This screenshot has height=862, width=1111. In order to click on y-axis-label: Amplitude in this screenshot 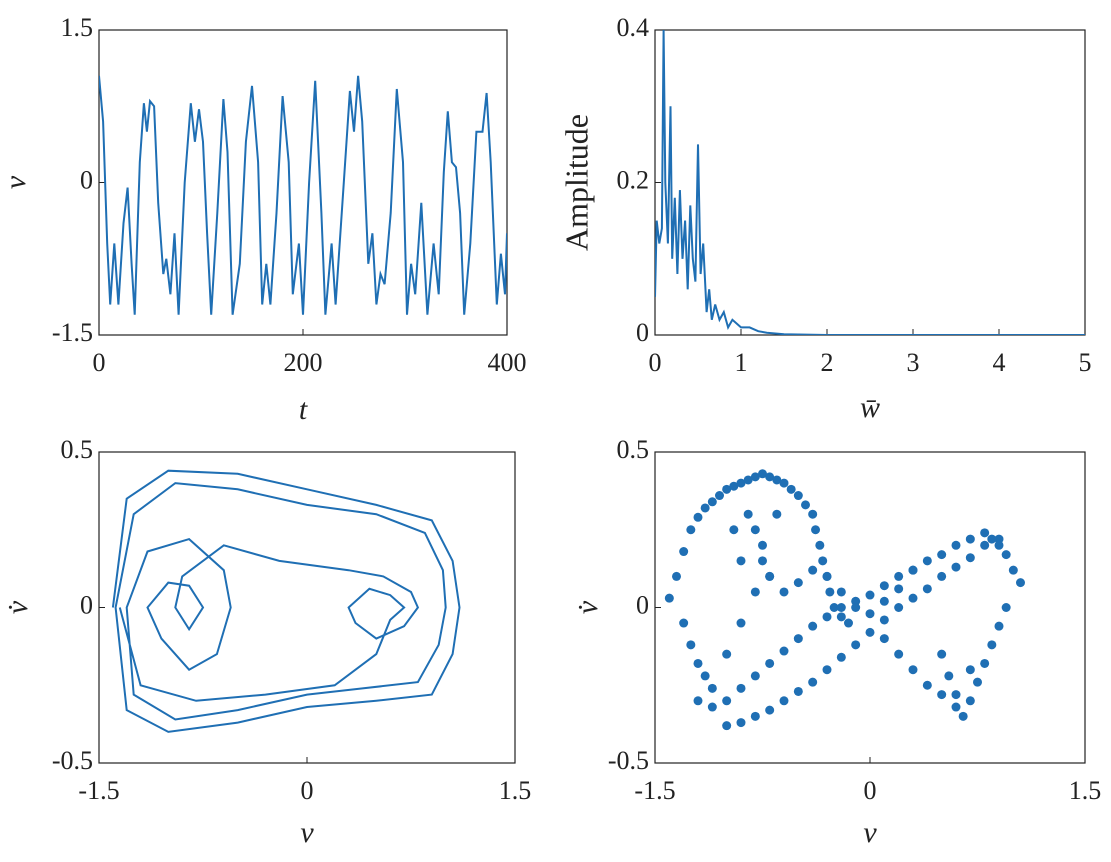, I will do `click(576, 182)`.